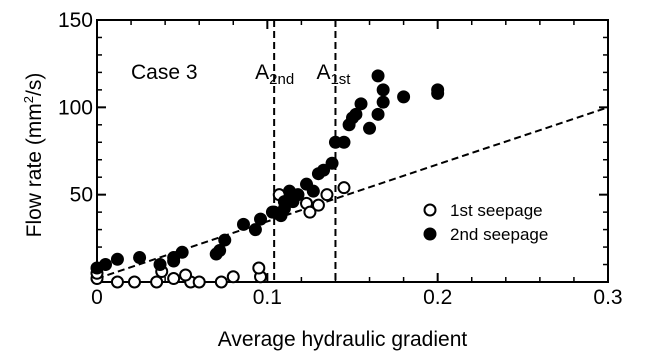 Image resolution: width=651 pixels, height=354 pixels. What do you see at coordinates (97, 297) in the screenshot?
I see `x-tick-label: 0` at bounding box center [97, 297].